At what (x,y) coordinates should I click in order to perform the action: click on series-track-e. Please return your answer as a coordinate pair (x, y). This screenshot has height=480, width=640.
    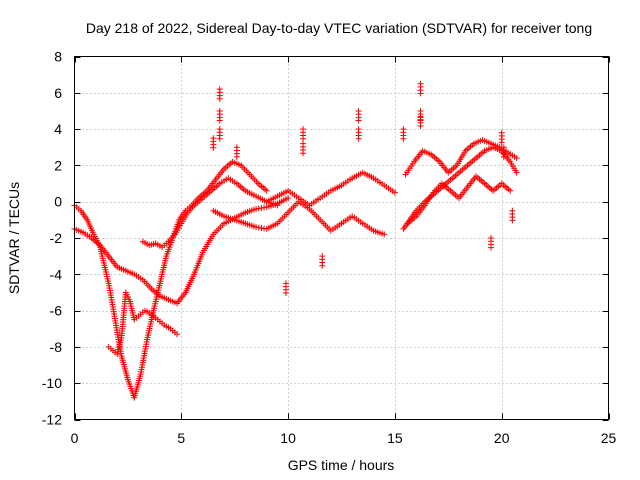
    Looking at the image, I should click on (299, 218).